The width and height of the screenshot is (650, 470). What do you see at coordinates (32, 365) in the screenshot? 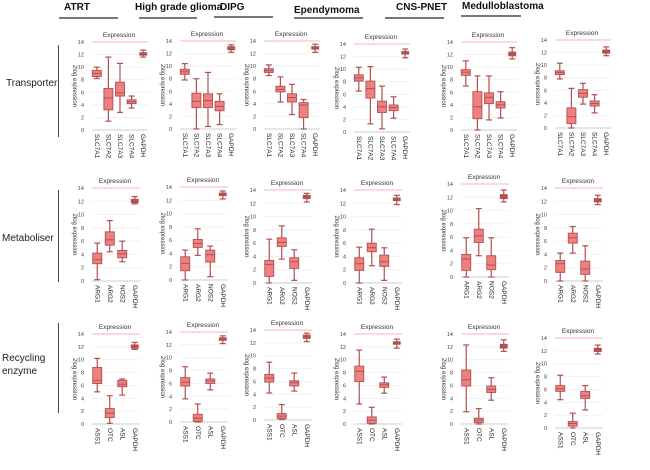
I see `row-label-recycling-enzyme: Recycling enzyme` at bounding box center [32, 365].